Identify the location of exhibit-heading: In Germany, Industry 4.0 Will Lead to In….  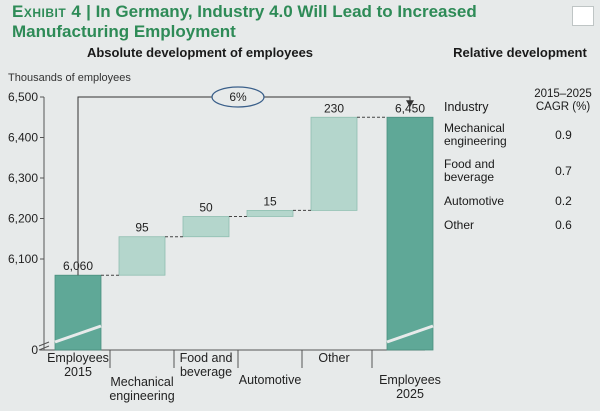
(244, 21).